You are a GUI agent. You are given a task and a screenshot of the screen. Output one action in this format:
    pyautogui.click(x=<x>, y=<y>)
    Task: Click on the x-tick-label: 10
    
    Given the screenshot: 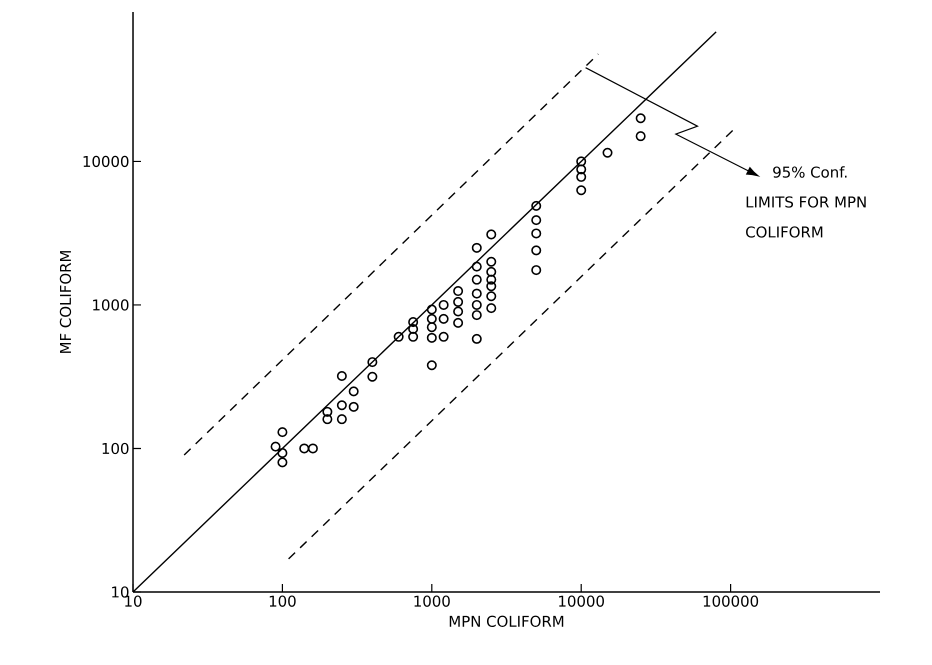 What is the action you would take?
    pyautogui.click(x=133, y=601)
    